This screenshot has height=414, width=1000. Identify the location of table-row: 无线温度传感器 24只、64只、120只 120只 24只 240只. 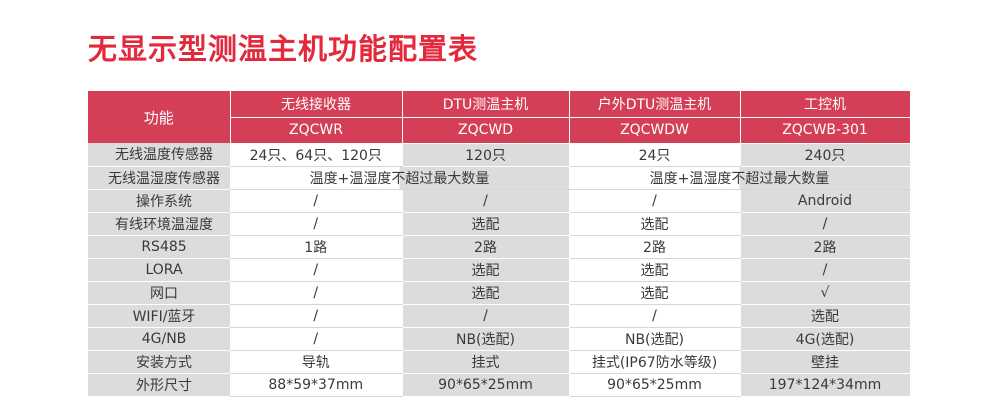
(499, 155).